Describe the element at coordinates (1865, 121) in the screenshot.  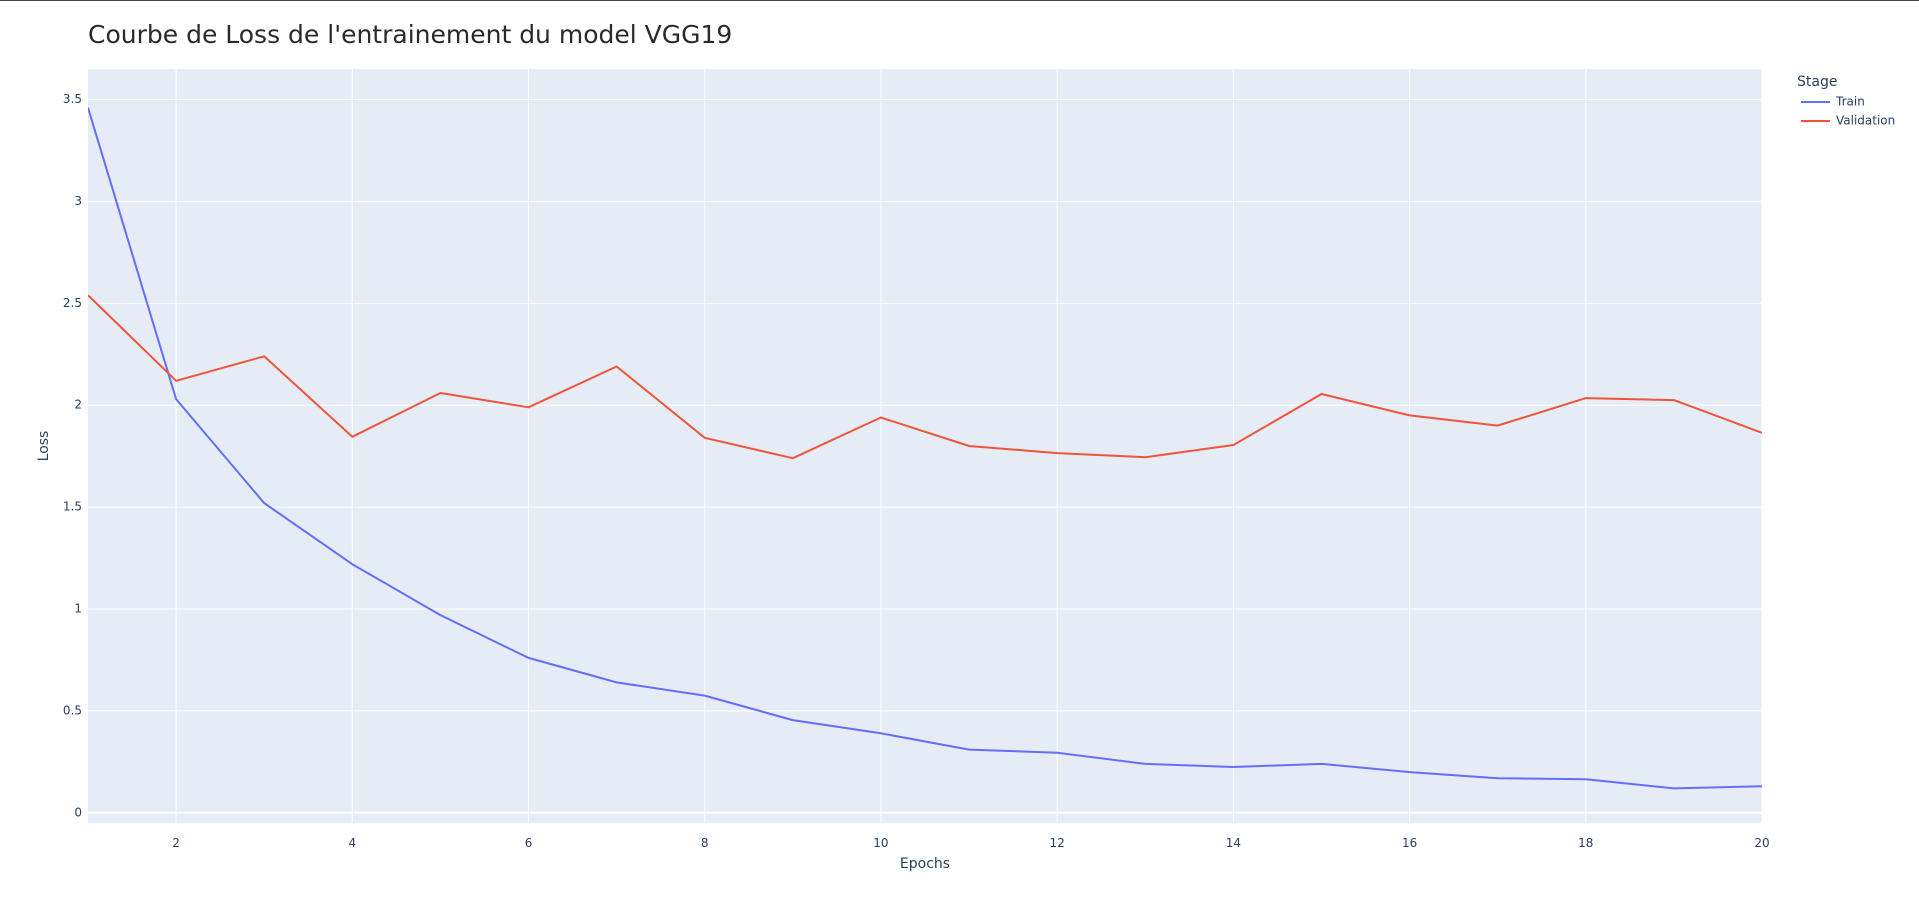
I see `legend-label-validation: Validation` at that location.